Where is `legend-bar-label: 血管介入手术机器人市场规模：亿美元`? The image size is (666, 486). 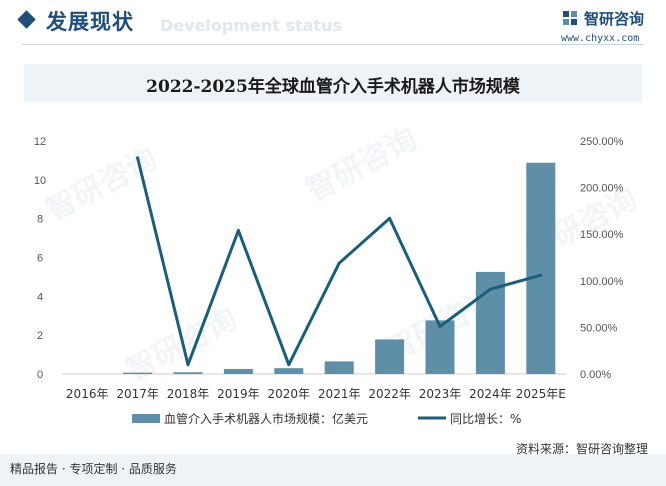 legend-bar-label: 血管介入手术机器人市场规模：亿美元 is located at coordinates (266, 418).